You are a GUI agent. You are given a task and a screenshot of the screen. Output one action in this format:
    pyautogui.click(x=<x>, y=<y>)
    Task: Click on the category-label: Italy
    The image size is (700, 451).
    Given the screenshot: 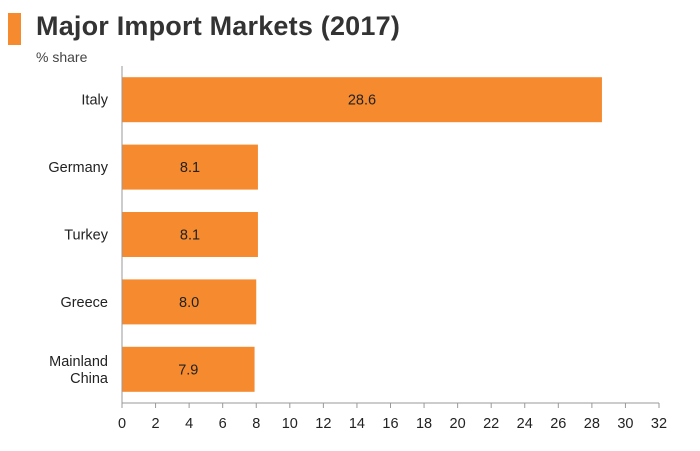 What is the action you would take?
    pyautogui.click(x=94, y=101)
    